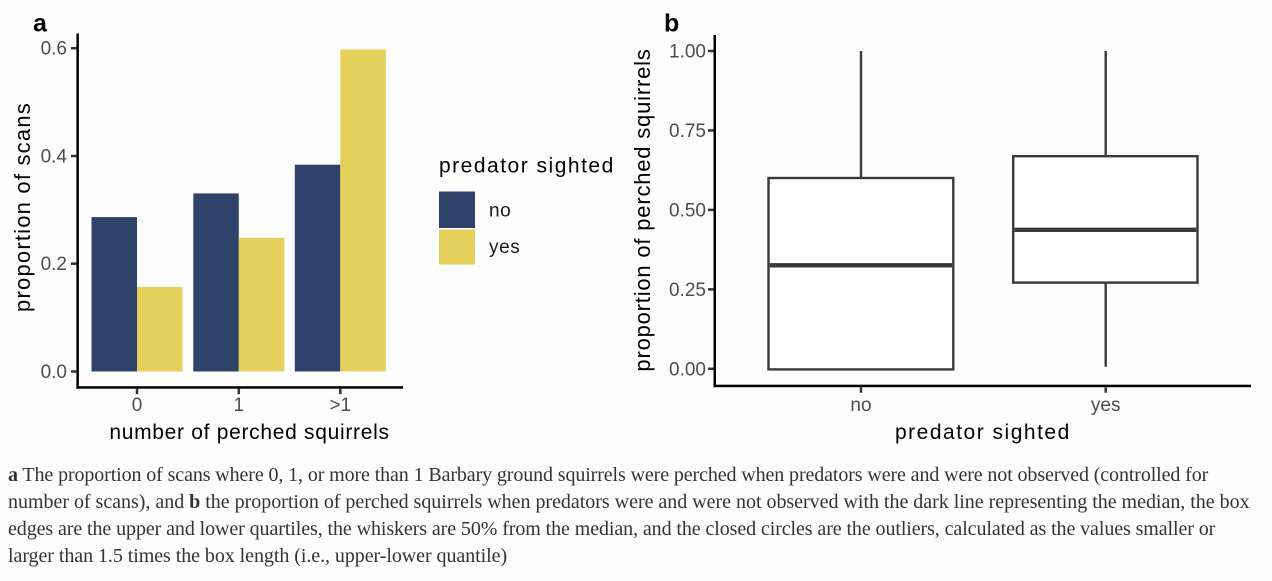 Image resolution: width=1272 pixels, height=581 pixels. What do you see at coordinates (22, 207) in the screenshot?
I see `svg-text: proportion of scans` at bounding box center [22, 207].